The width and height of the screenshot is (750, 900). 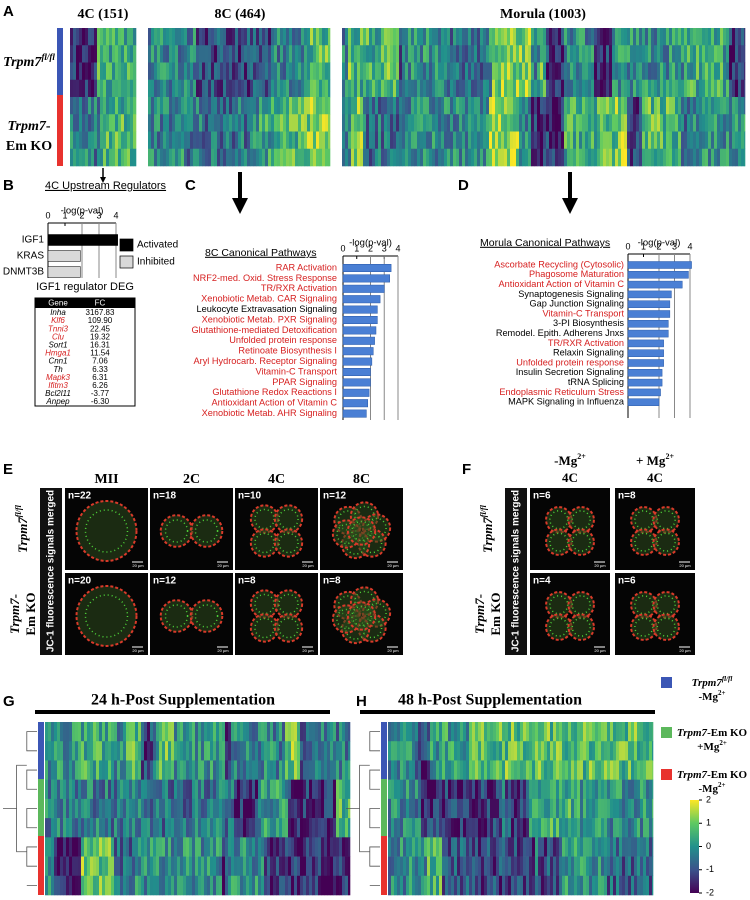 I want to click on gene: Clu, so click(x=58, y=336).